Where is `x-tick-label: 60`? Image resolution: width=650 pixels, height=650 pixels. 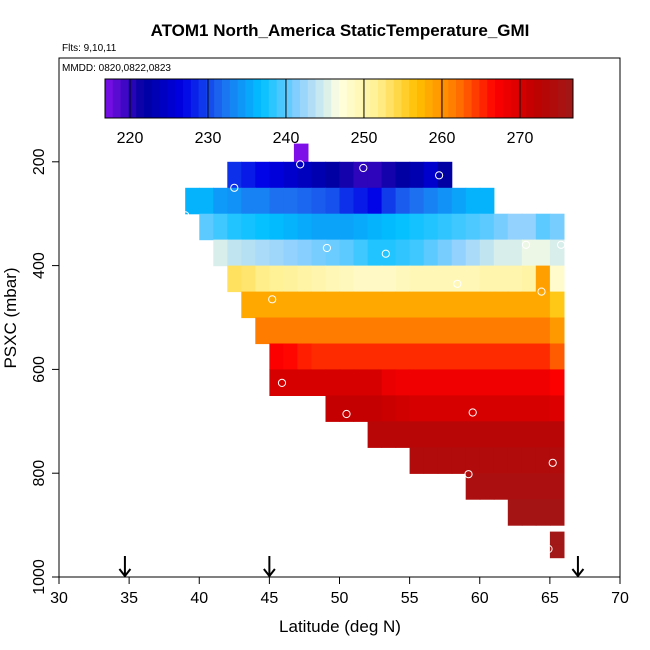
x-tick-label: 60 is located at coordinates (480, 598).